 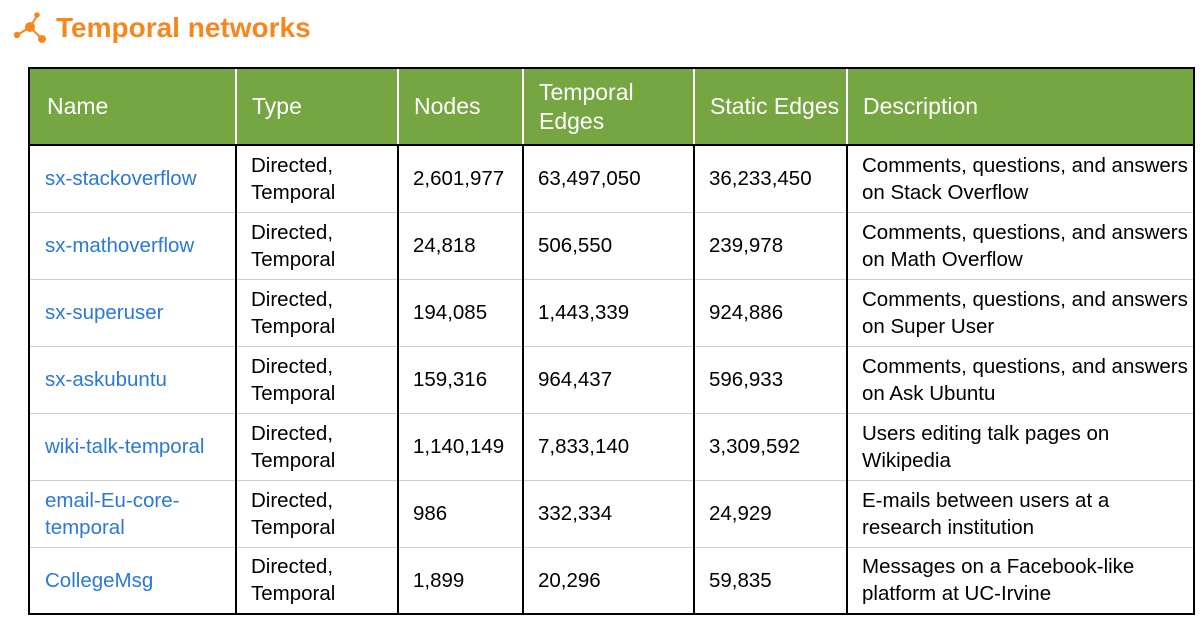 What do you see at coordinates (770, 179) in the screenshot?
I see `static-edges-cell: 36,233,450` at bounding box center [770, 179].